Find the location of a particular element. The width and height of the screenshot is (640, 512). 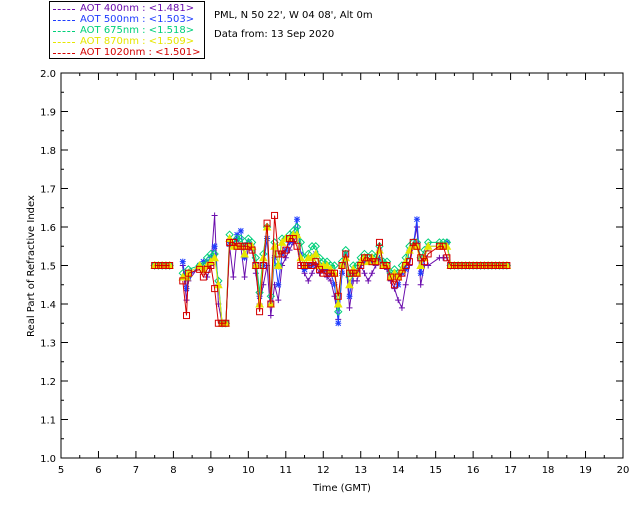

y-tick-label: 1.2 is located at coordinates (48, 382).